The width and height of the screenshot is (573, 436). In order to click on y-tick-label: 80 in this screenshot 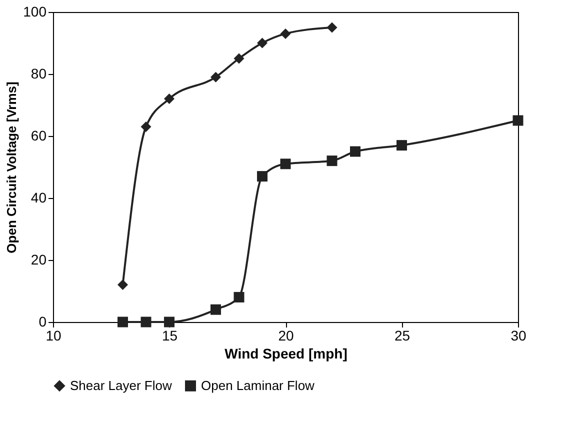, I will do `click(38, 74)`.